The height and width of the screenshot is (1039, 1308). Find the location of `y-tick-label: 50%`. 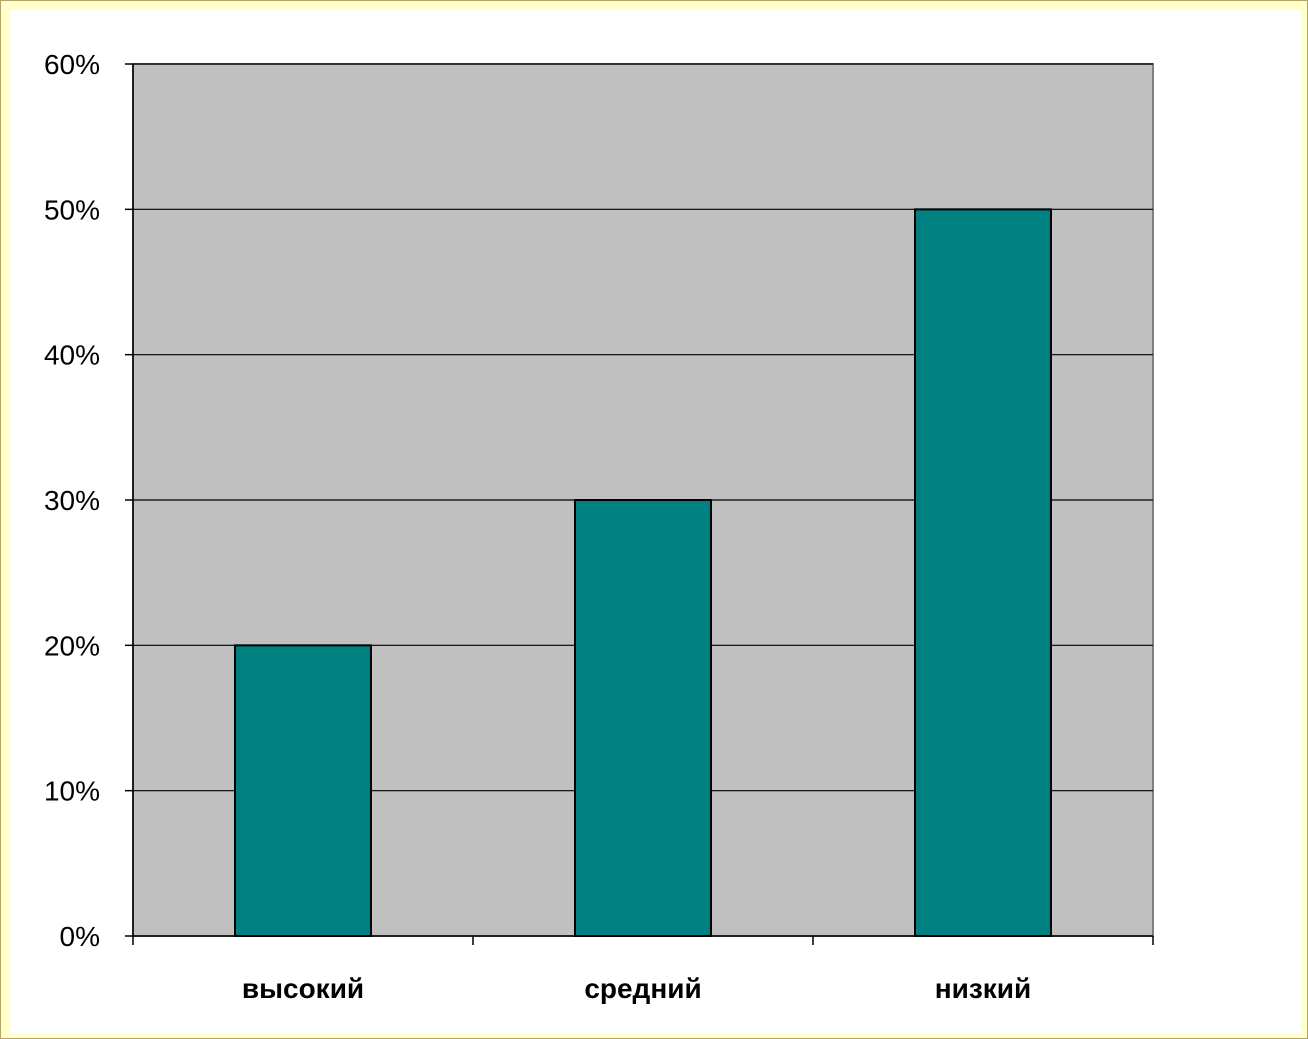

y-tick-label: 50% is located at coordinates (72, 209).